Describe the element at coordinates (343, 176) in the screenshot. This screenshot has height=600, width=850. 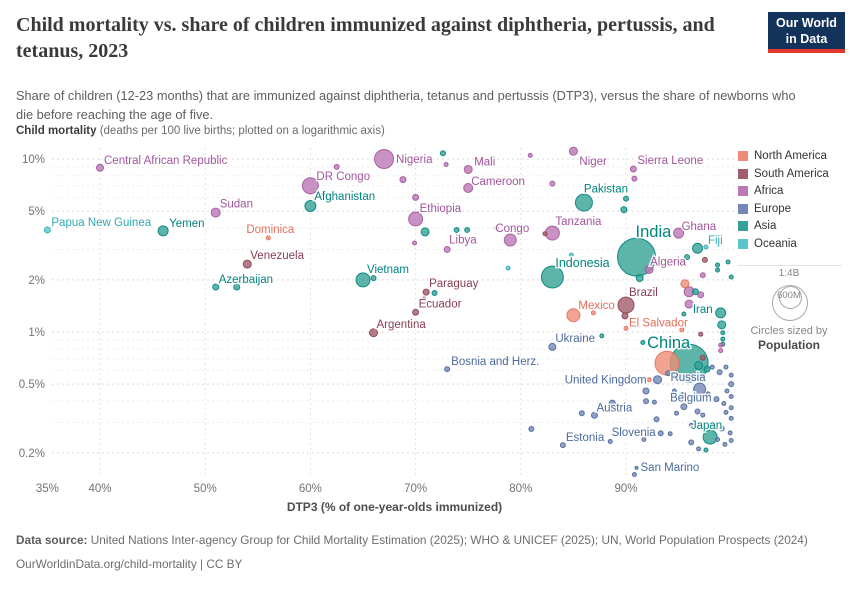
I see `country-label-dr-congo: DR Congo` at that location.